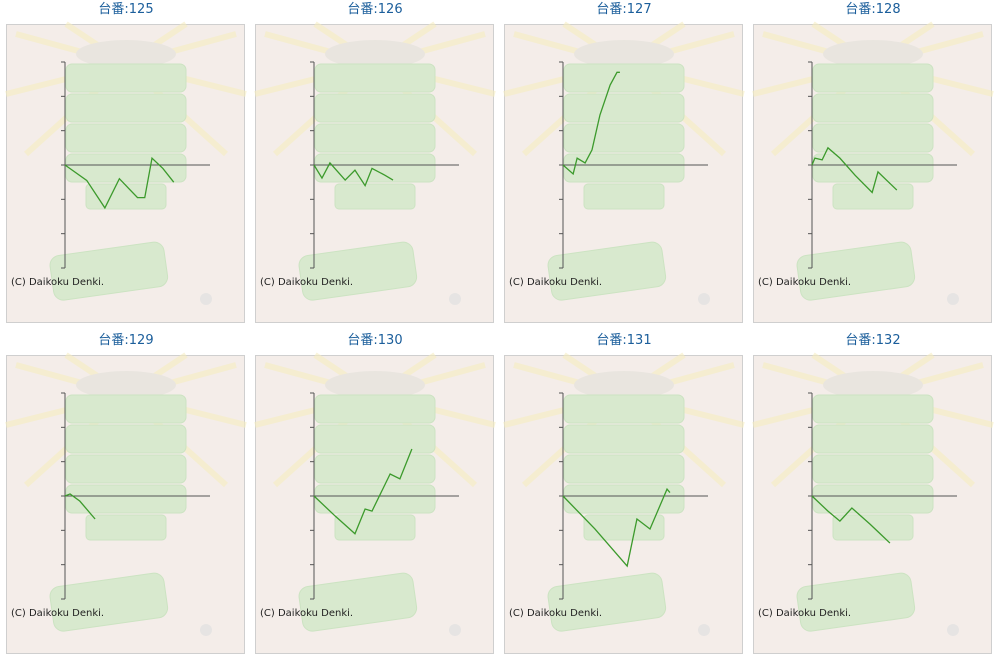  I want to click on chart-panel: 台番:126 (C) Daikoku Denki., so click(375, 162).